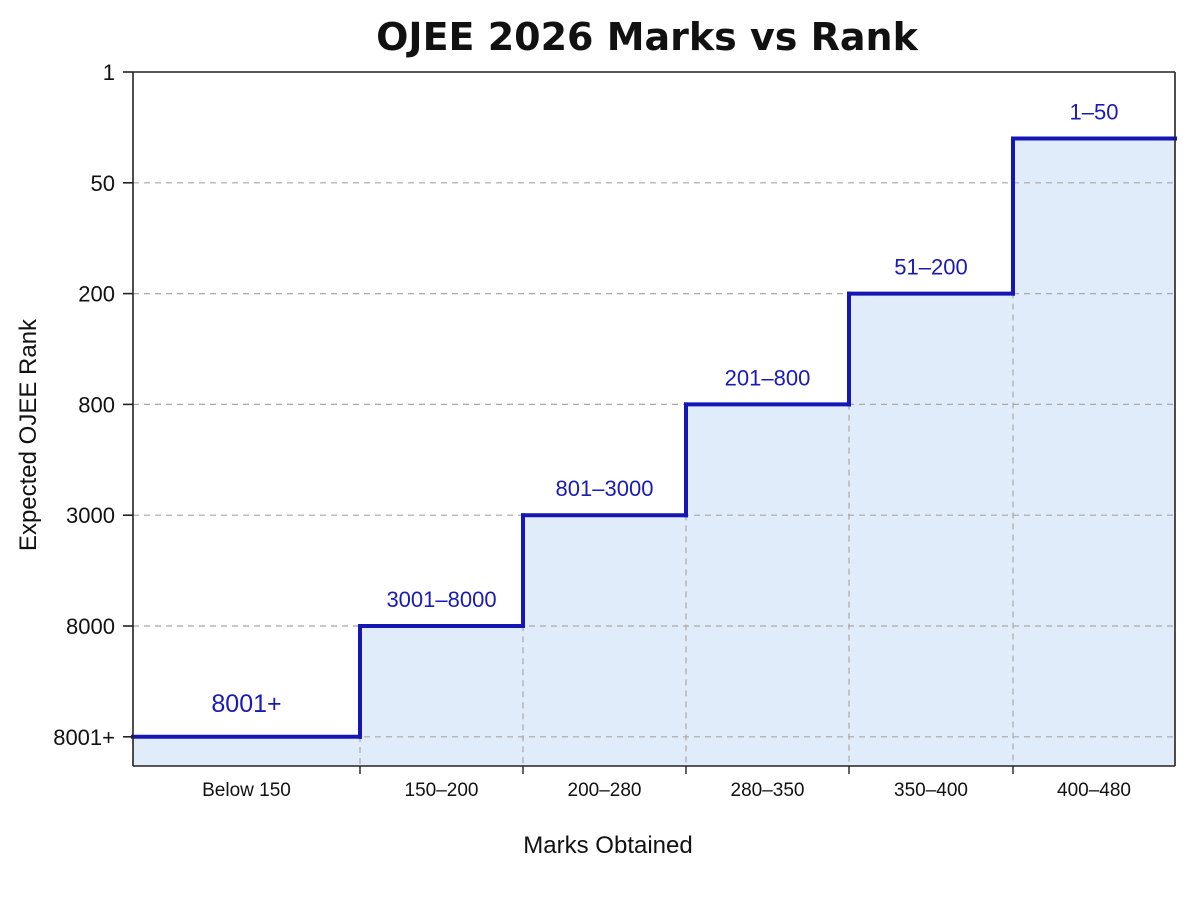  I want to click on y-tick-label: 50, so click(103, 183).